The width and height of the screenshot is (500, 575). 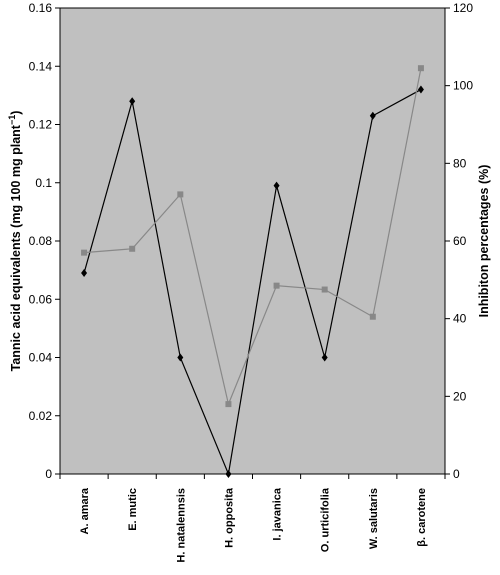 I want to click on category-label: H. opposita, so click(x=229, y=517).